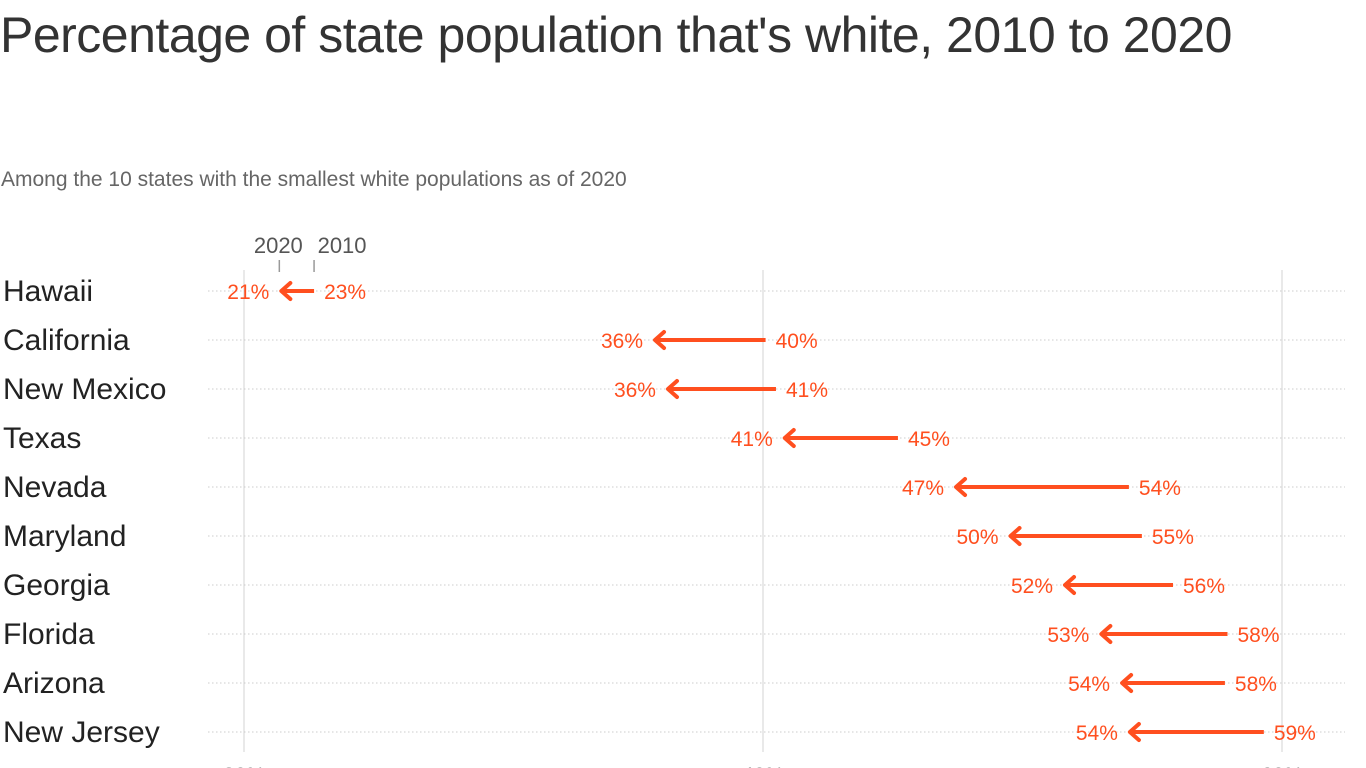 The image size is (1366, 768). I want to click on value-label-2010: 55%, so click(1173, 537).